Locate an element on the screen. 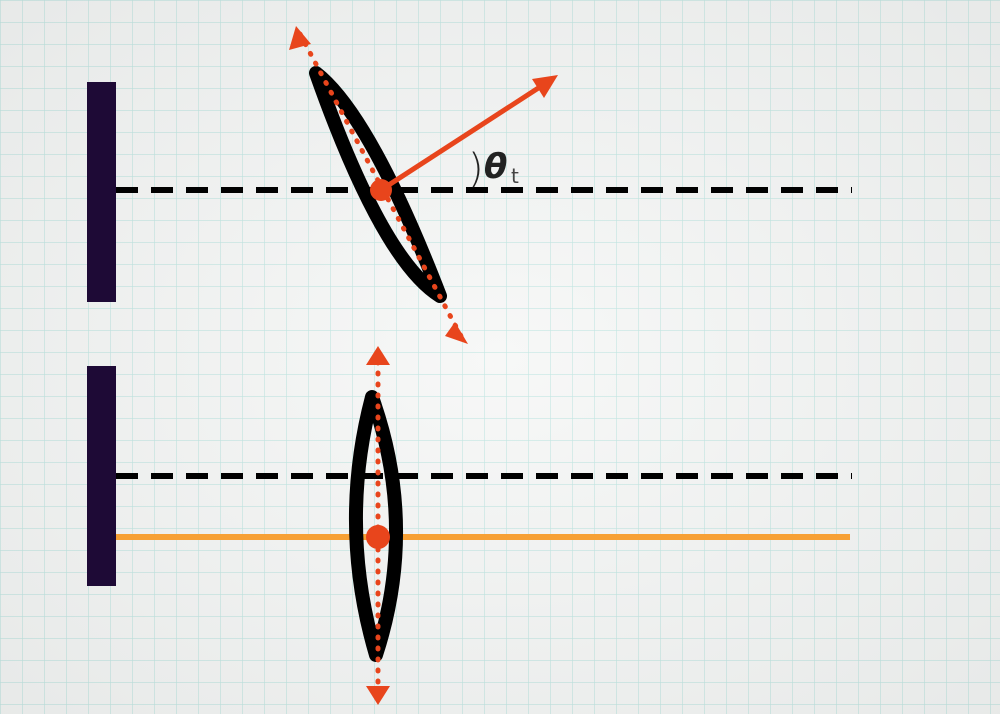 The height and width of the screenshot is (714, 1000). bottom-screen-bar is located at coordinates (101, 476).